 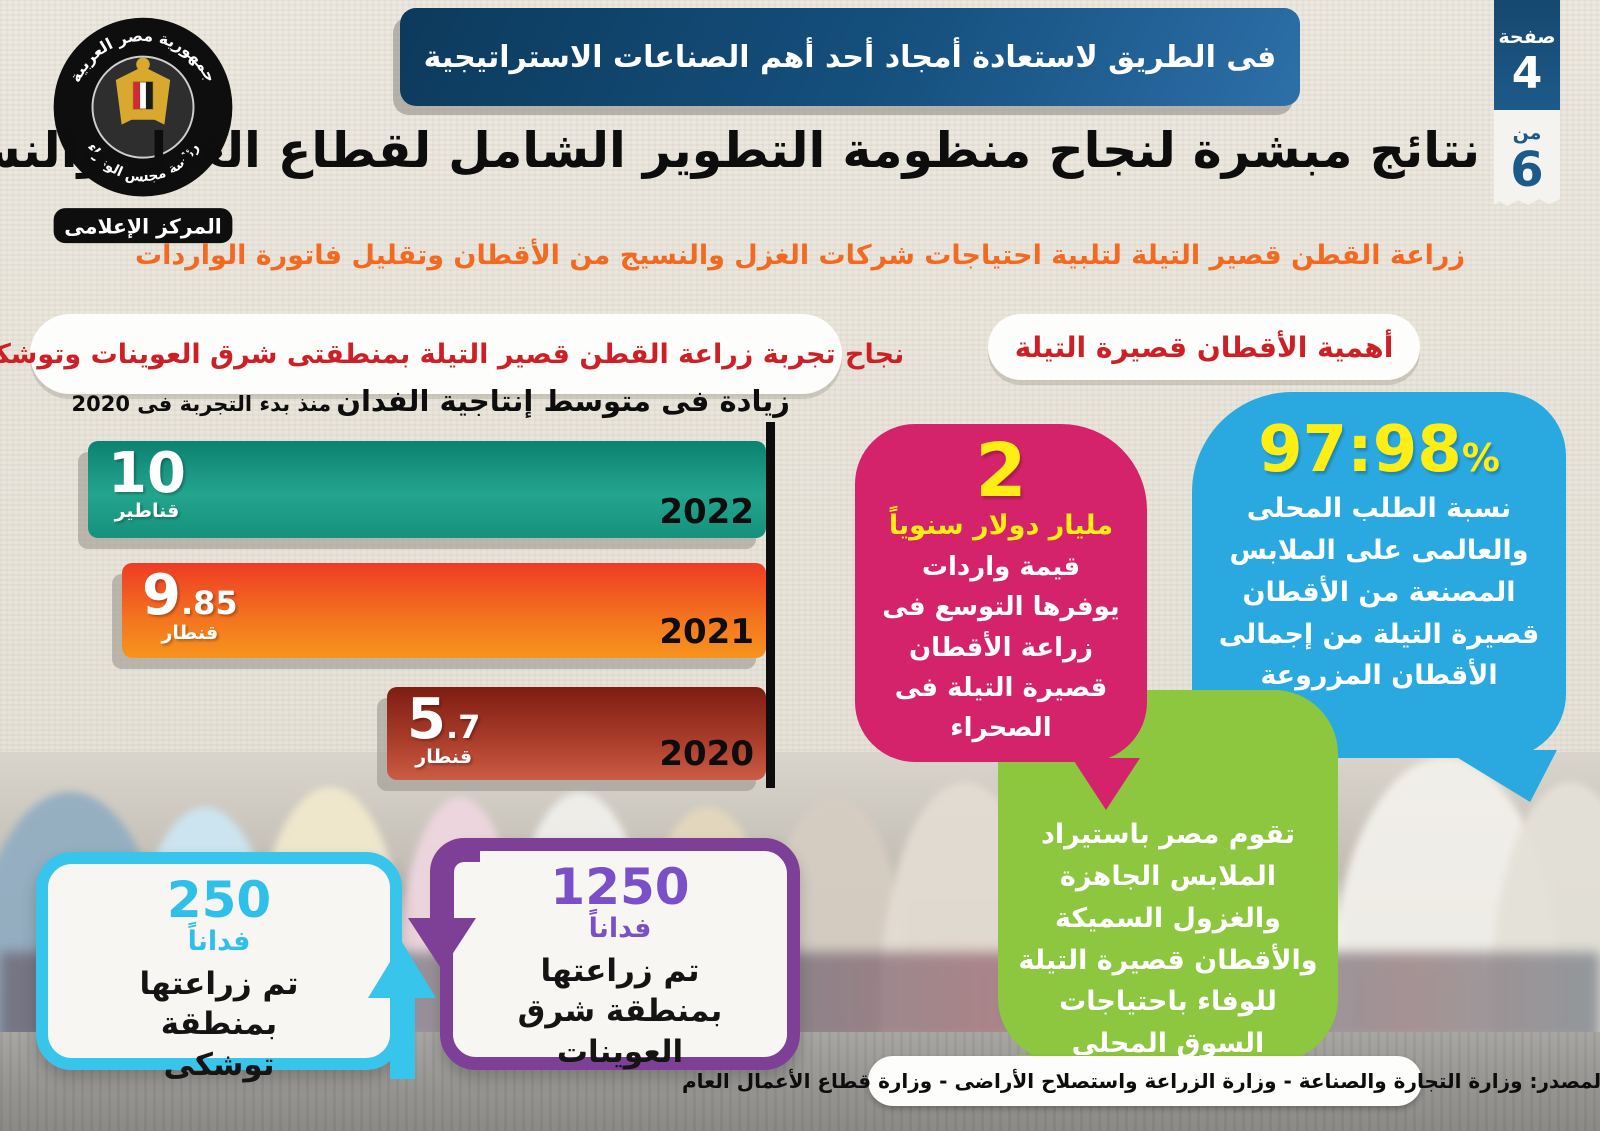 I want to click on page-indicator-total: من 6, so click(x=1527, y=158).